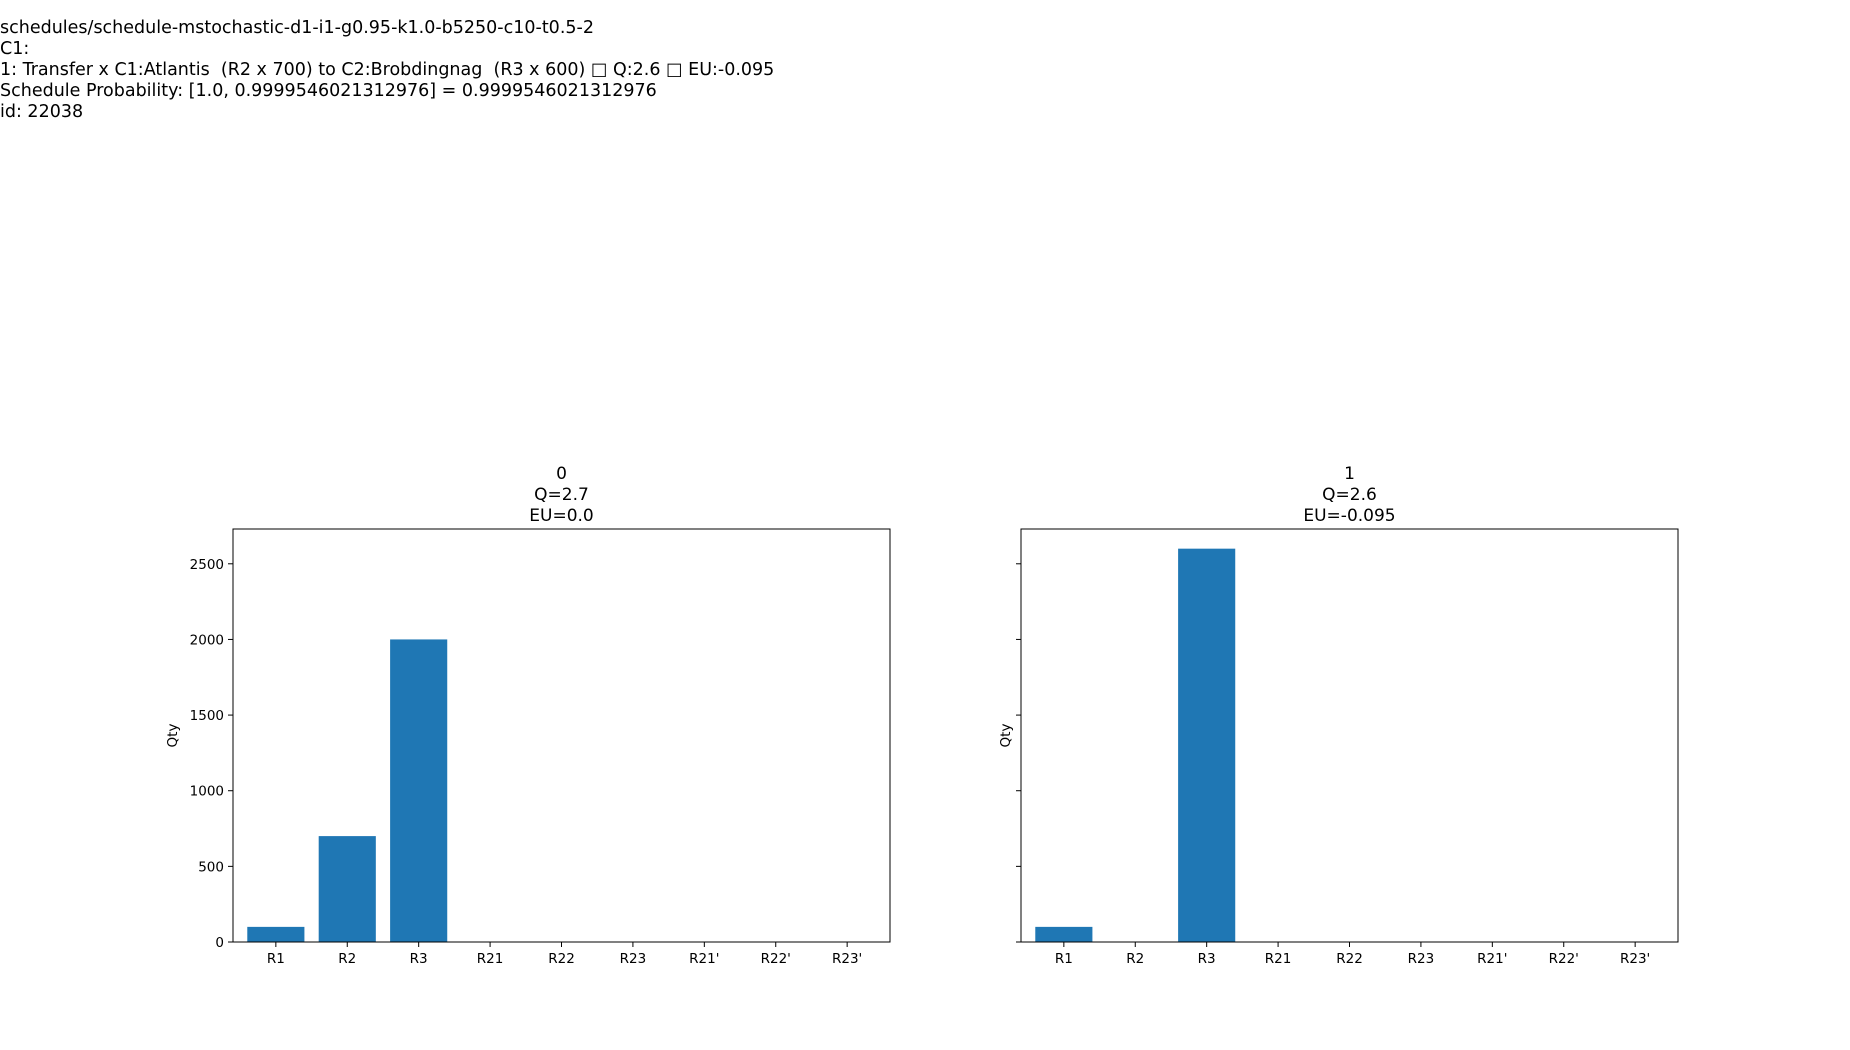  I want to click on chart-title-line-0-1: Q=2.7, so click(561, 495).